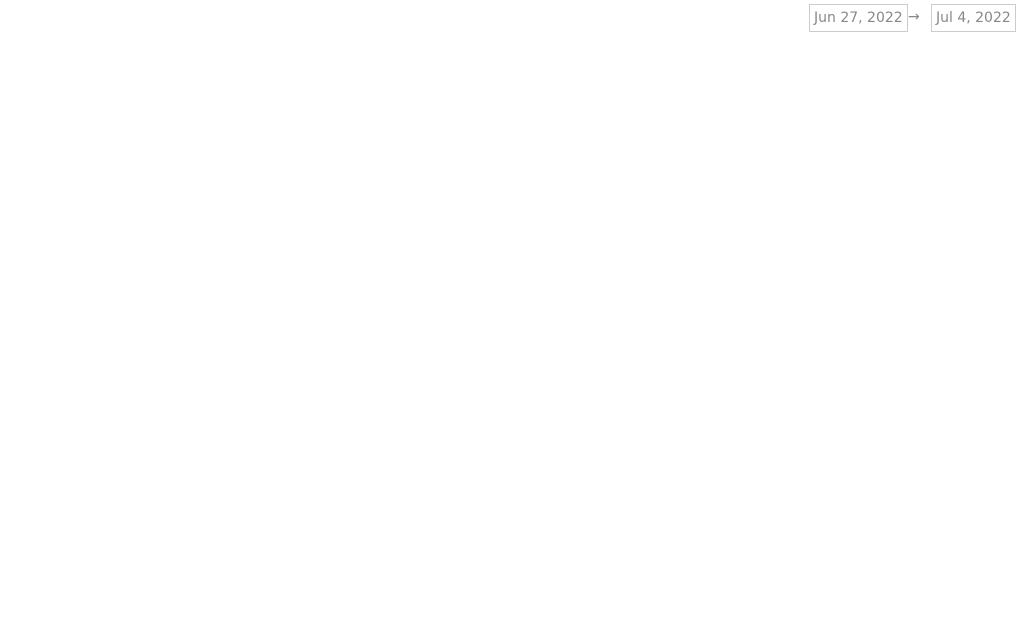 The height and width of the screenshot is (619, 1024). What do you see at coordinates (914, 17) in the screenshot?
I see `arrow: →` at bounding box center [914, 17].